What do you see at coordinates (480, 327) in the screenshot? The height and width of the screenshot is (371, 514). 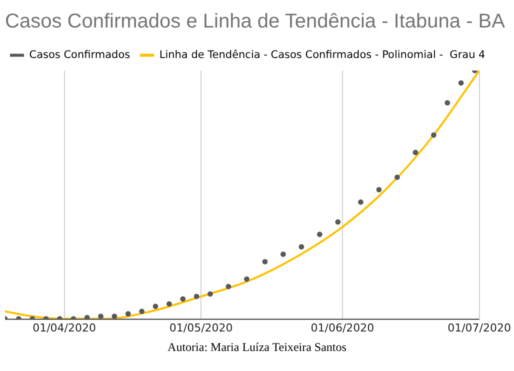 I see `x-tick-label: 01/07/2020` at bounding box center [480, 327].